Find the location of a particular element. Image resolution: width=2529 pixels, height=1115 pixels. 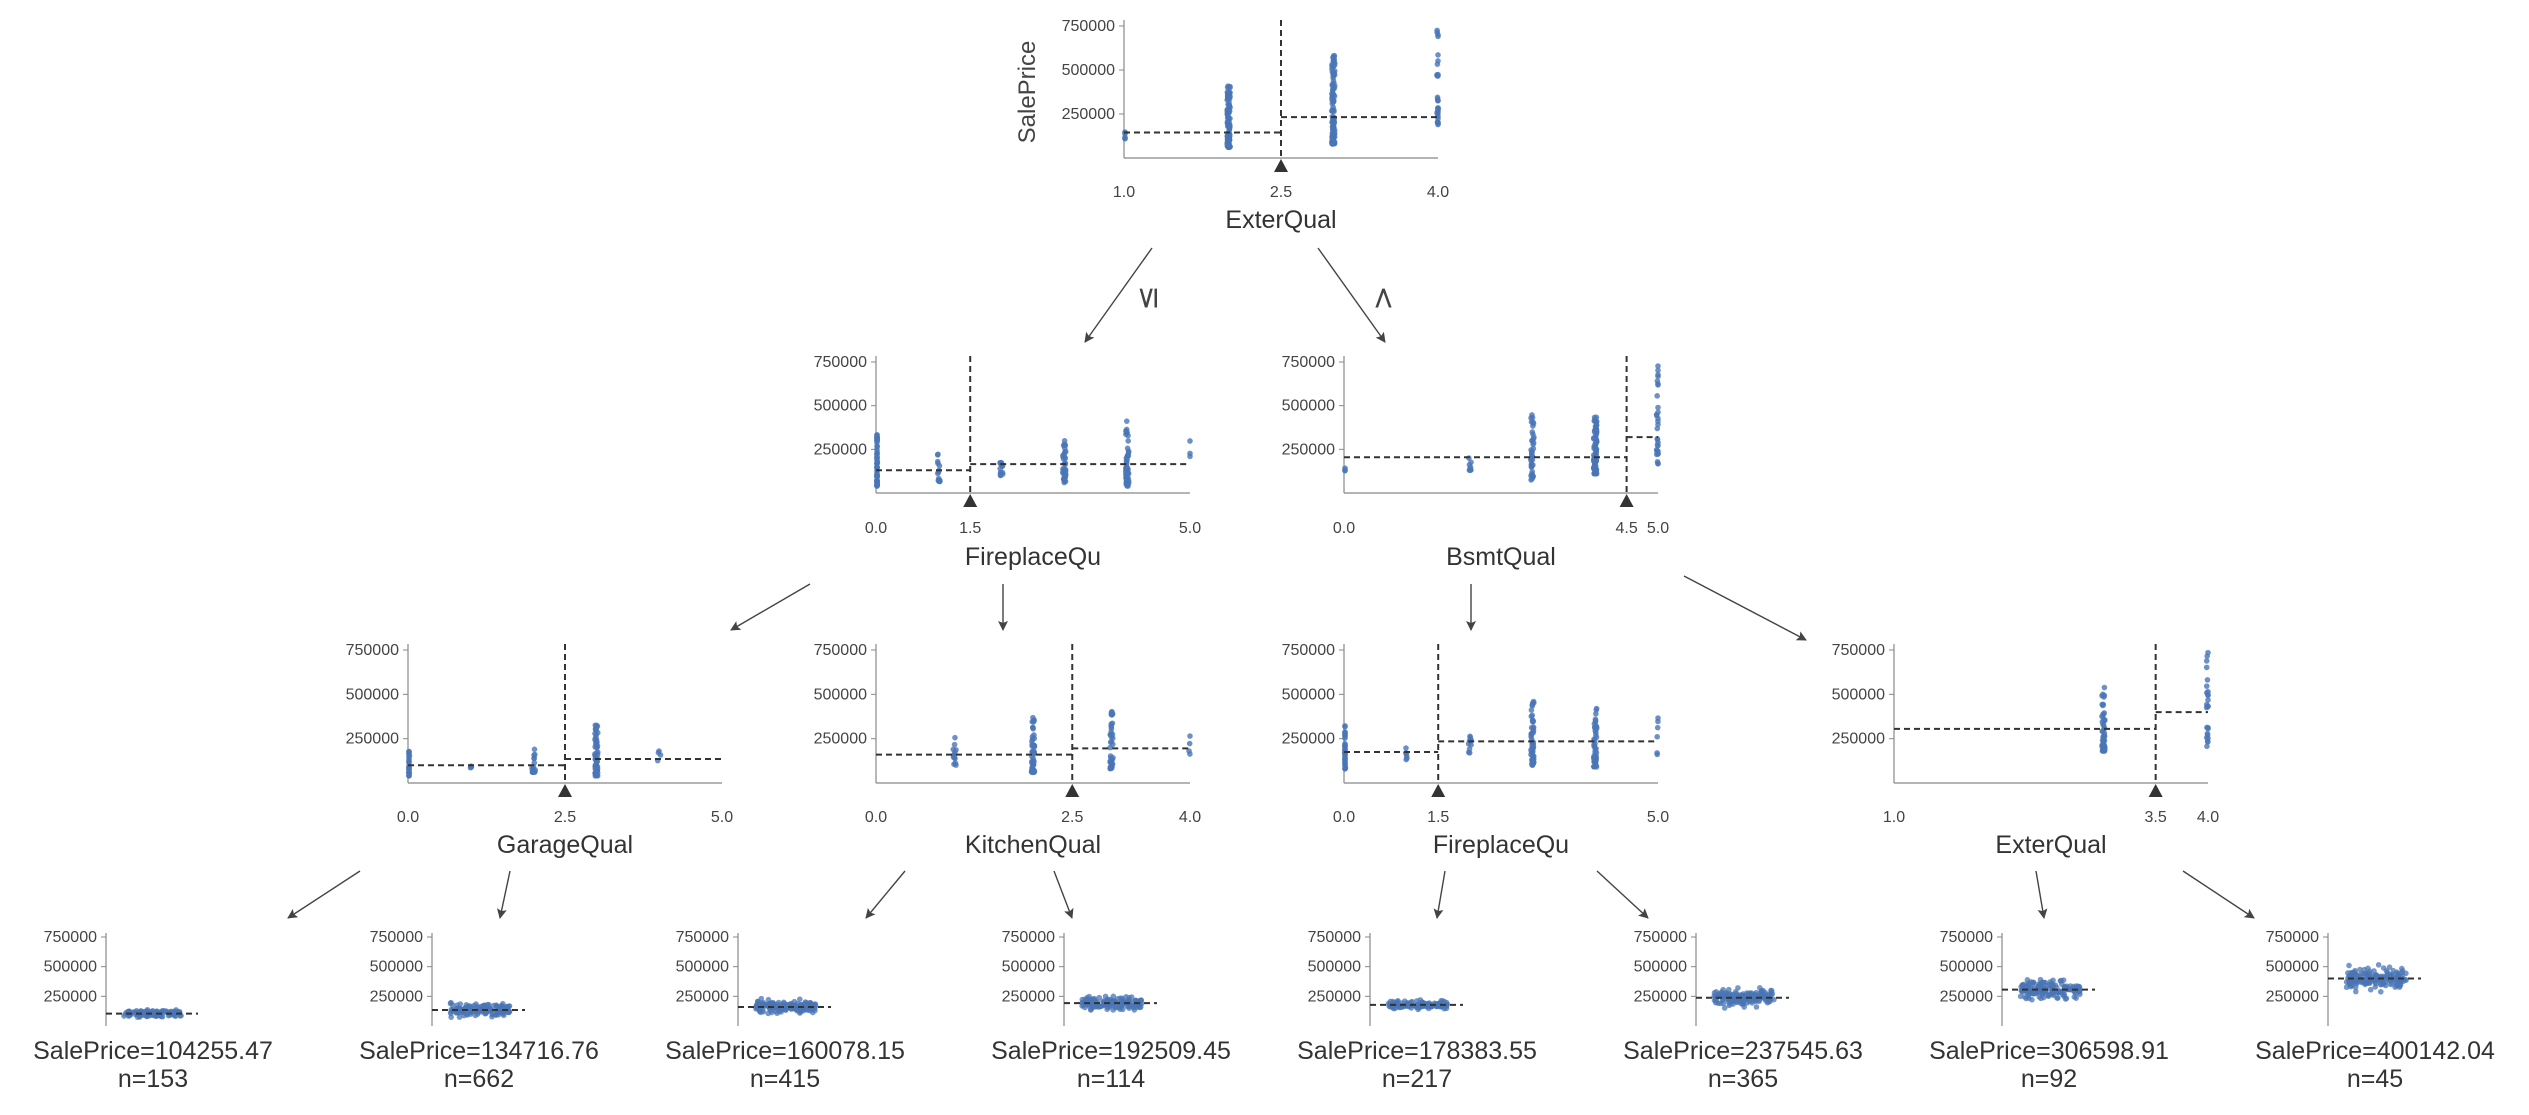

l4-sample-count: n=217 is located at coordinates (1417, 1079).